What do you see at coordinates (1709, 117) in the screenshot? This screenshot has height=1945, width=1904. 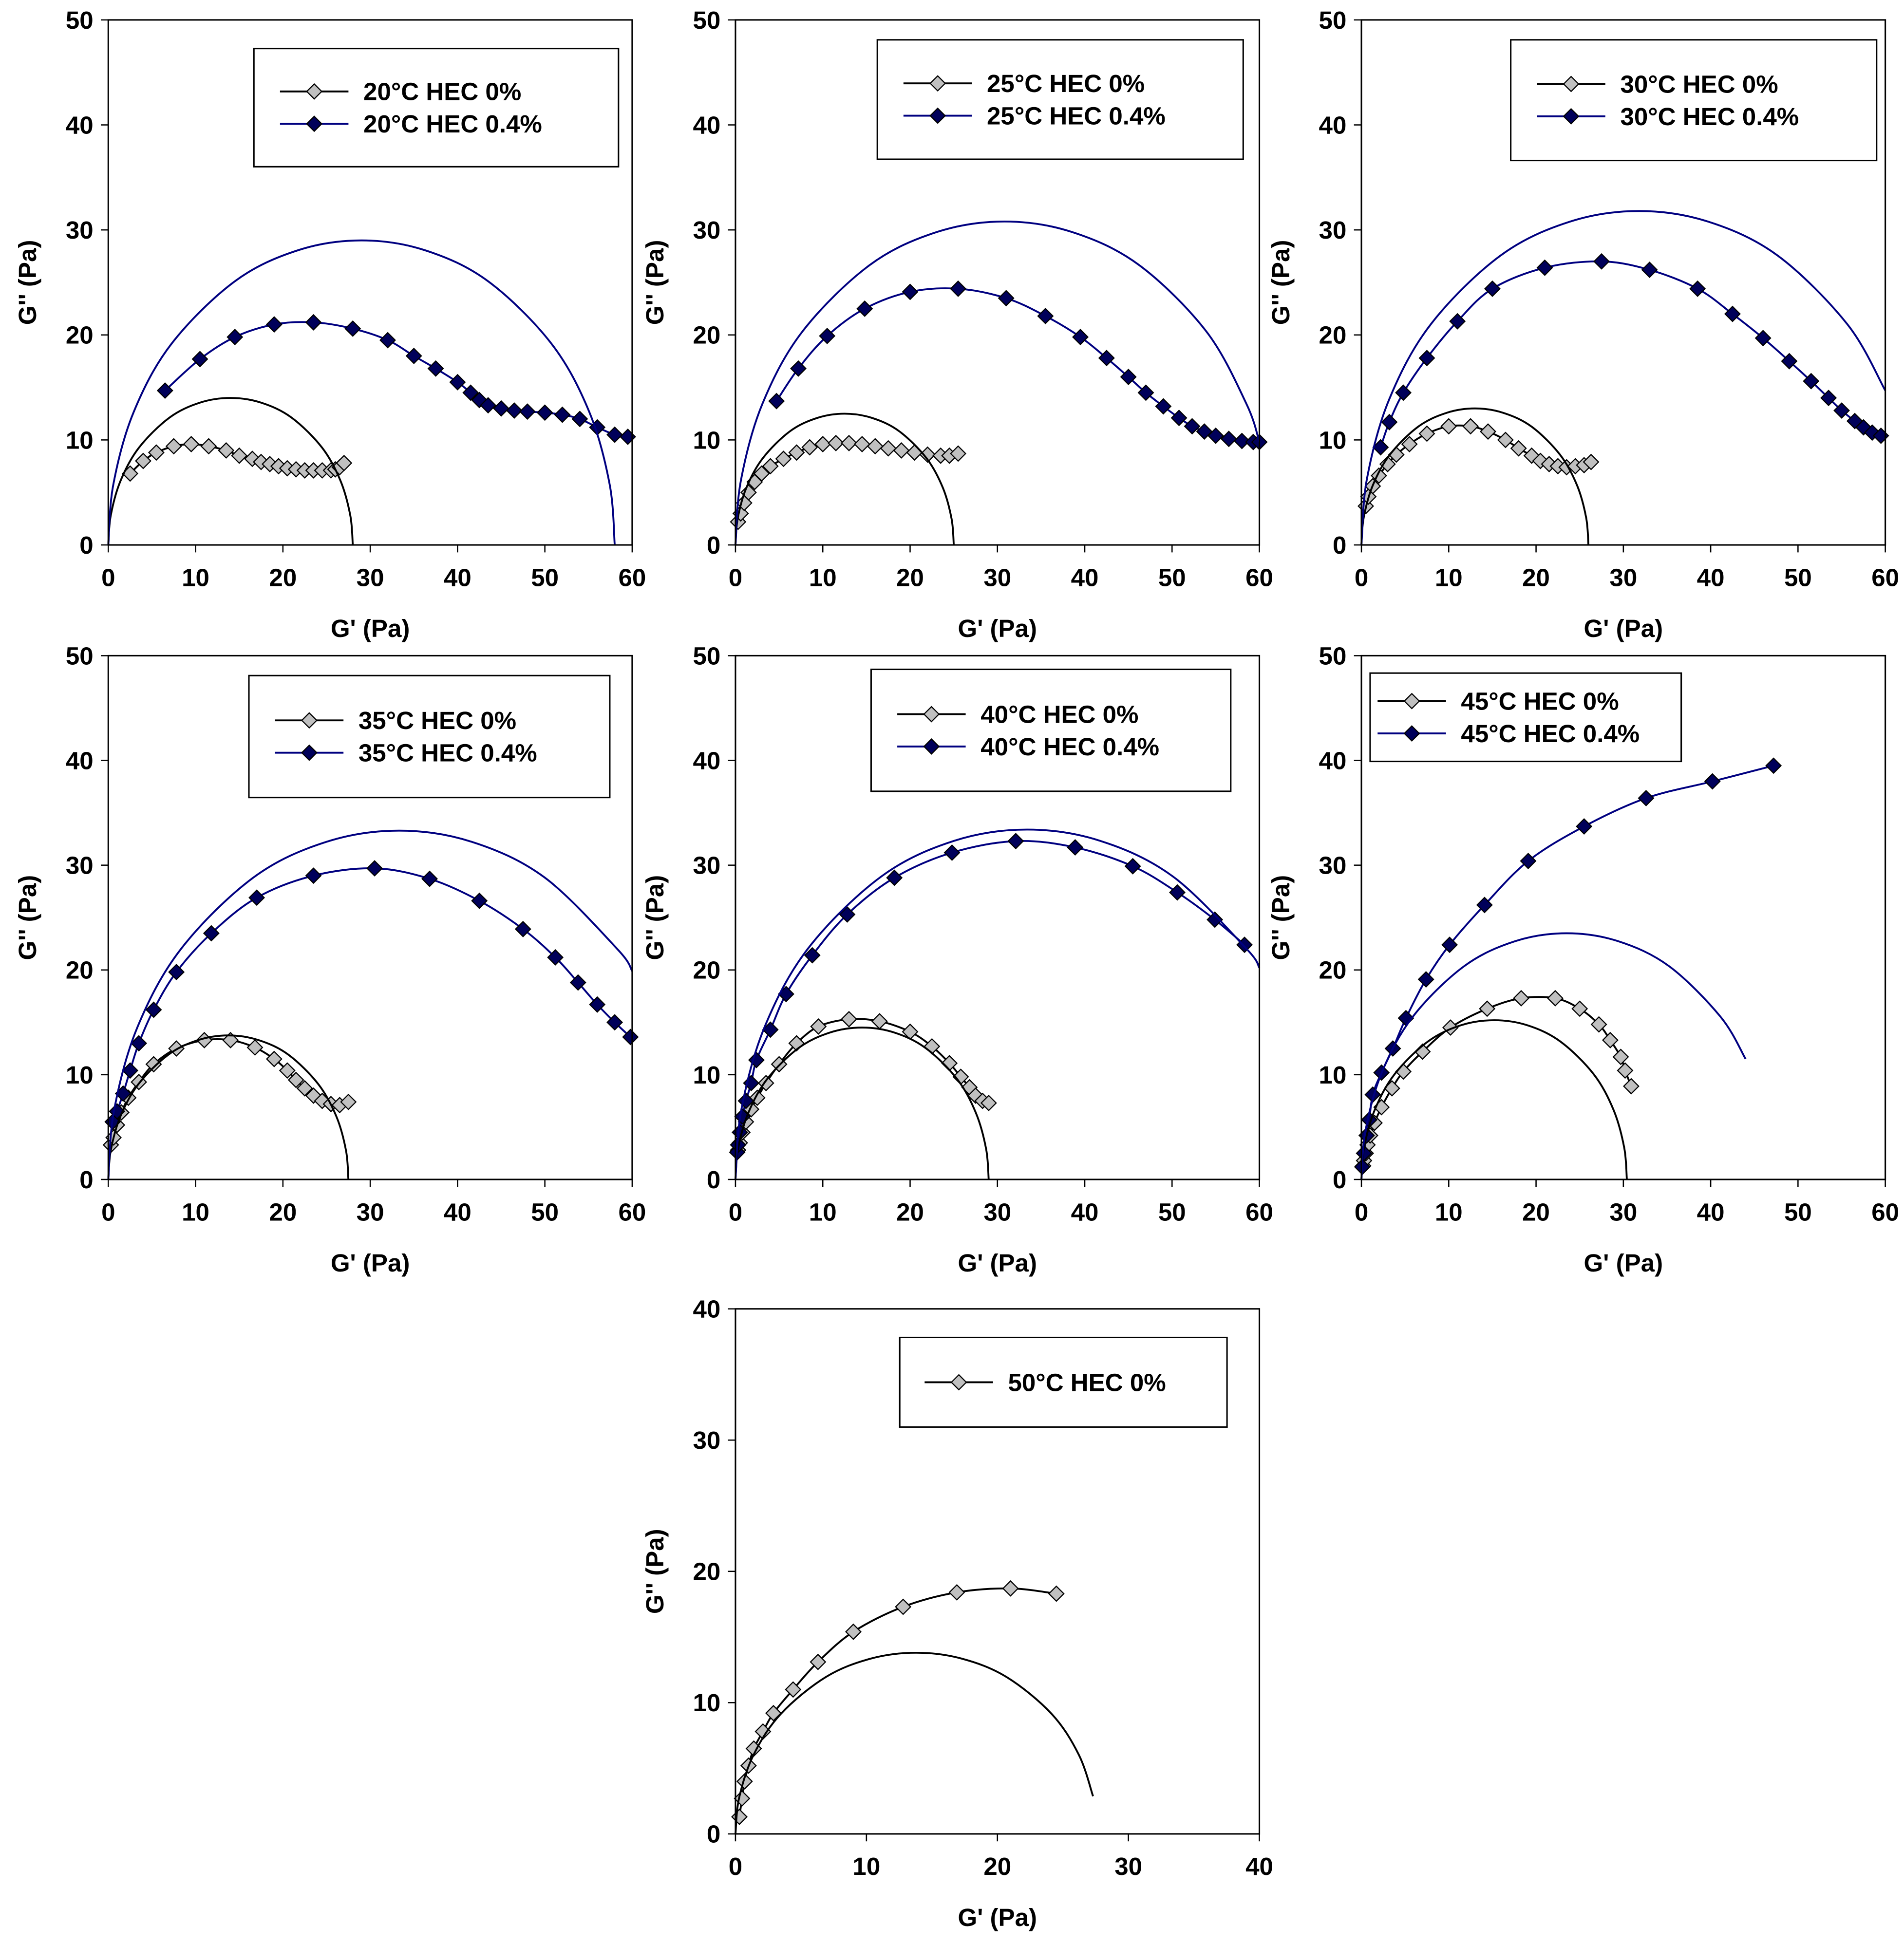 I see `legend-label: 30°C HEC 0.4%` at bounding box center [1709, 117].